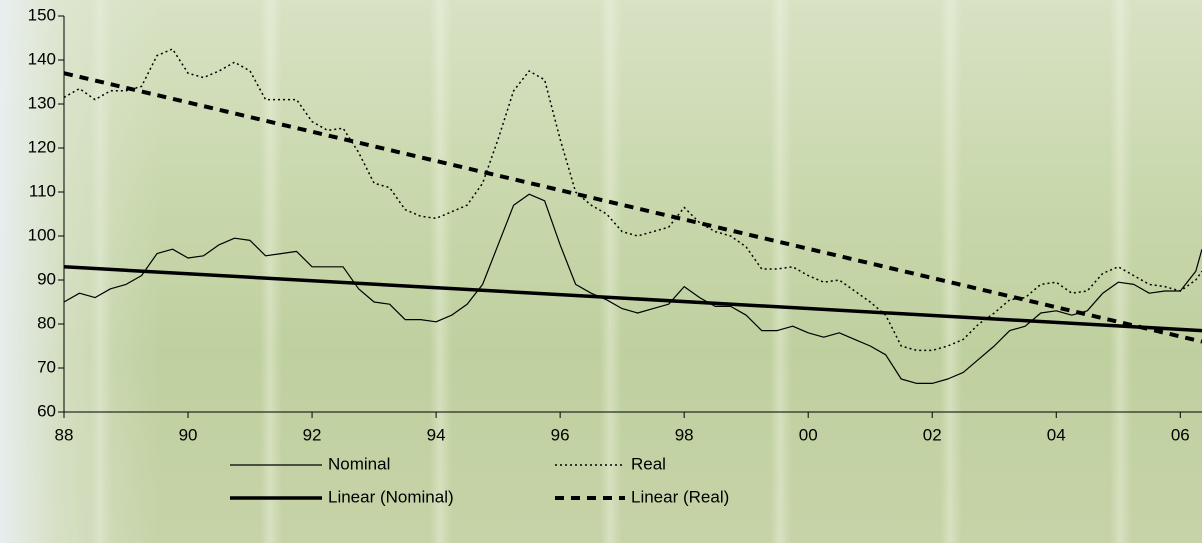 This screenshot has height=543, width=1202. What do you see at coordinates (42, 146) in the screenshot?
I see `y-tick-label: 120` at bounding box center [42, 146].